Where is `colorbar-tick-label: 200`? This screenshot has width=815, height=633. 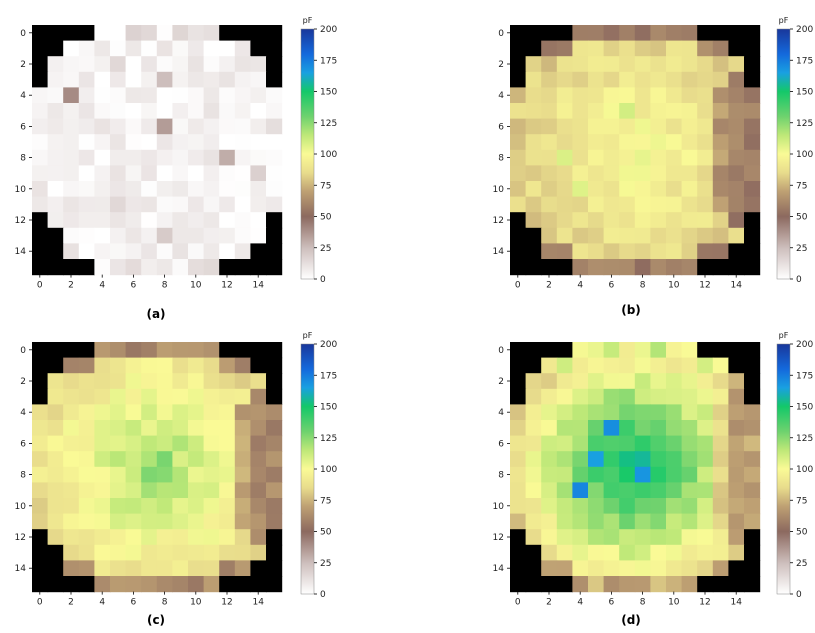
colorbar-tick-label: 200 is located at coordinates (328, 345).